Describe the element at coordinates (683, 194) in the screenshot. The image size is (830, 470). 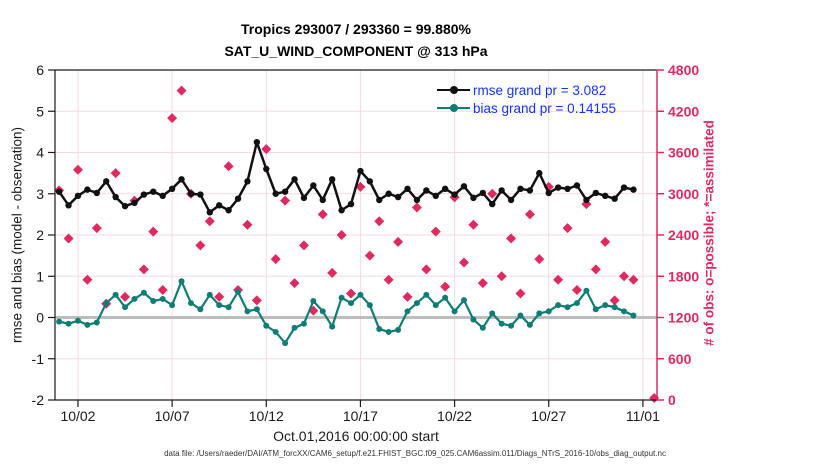
I see `svg-text: 3000` at that location.